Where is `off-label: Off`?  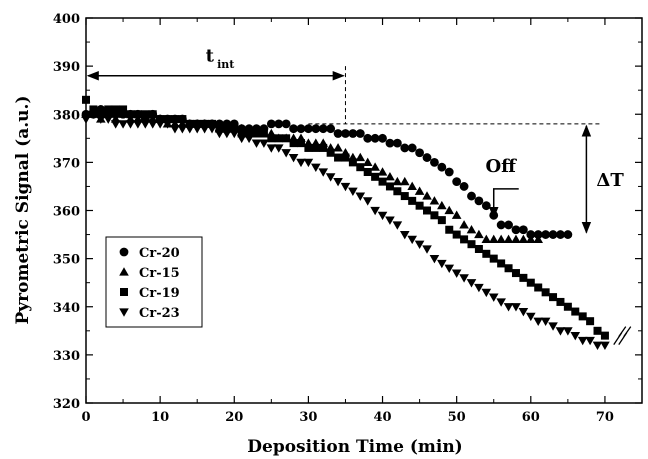 off-label: Off is located at coordinates (501, 166).